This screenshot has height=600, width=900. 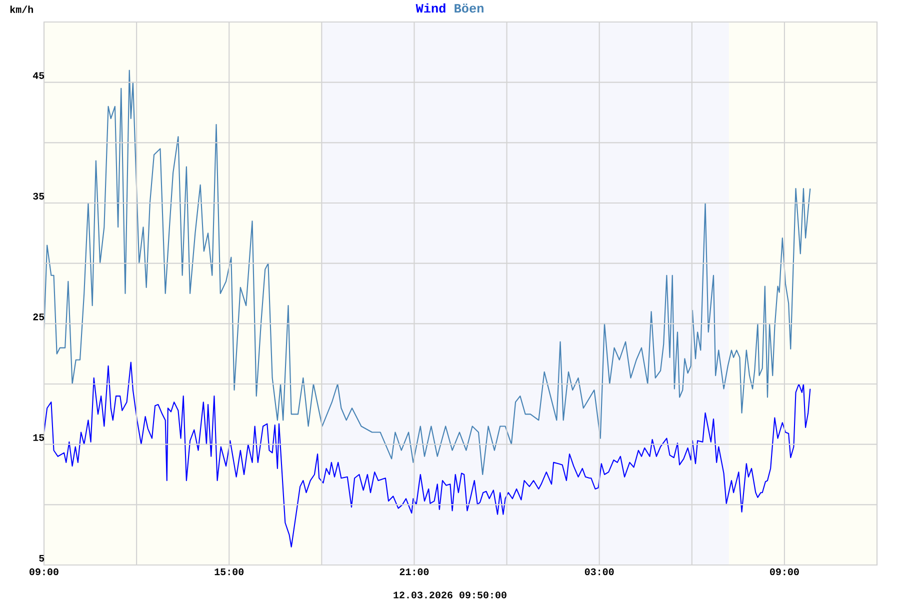 What do you see at coordinates (229, 572) in the screenshot?
I see `x-tick-label: 15:00` at bounding box center [229, 572].